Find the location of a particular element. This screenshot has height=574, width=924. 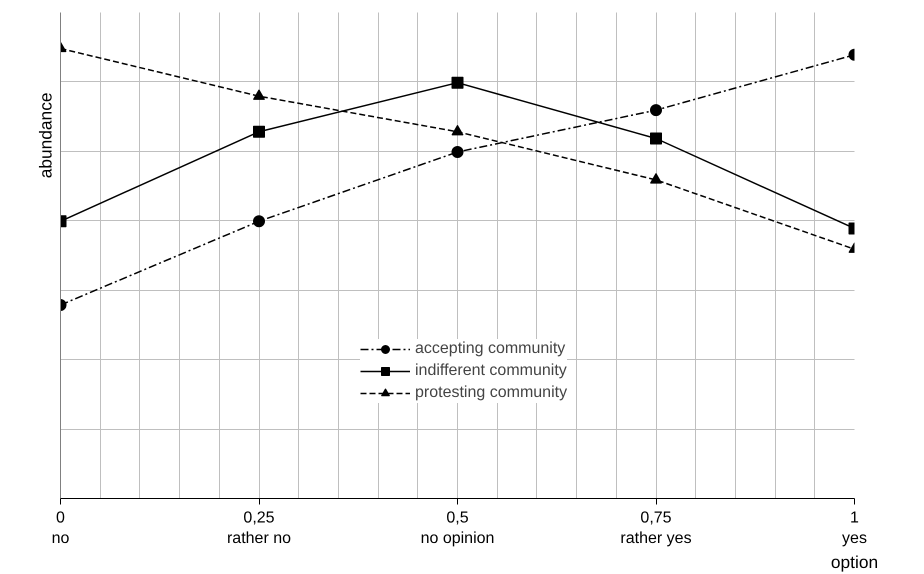

y-axis-title: abundance is located at coordinates (46, 135).